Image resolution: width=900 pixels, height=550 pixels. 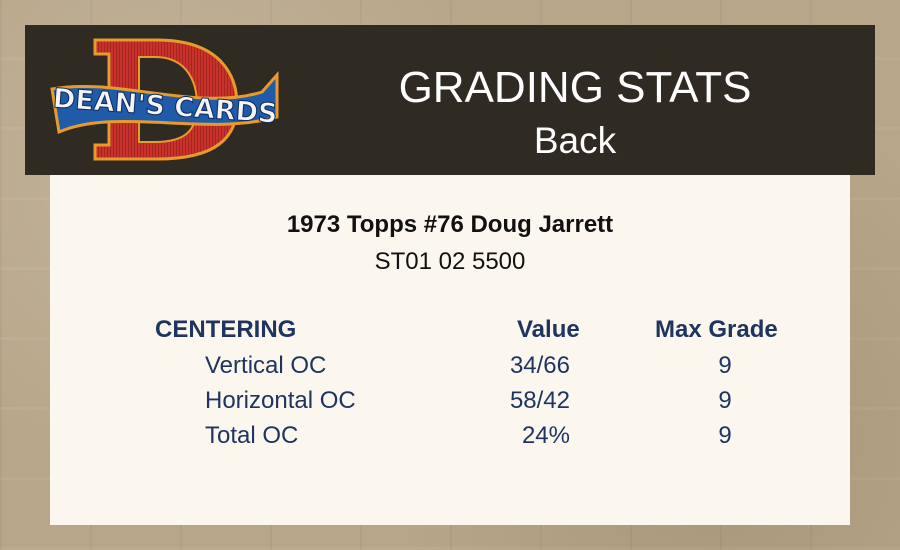 What do you see at coordinates (545, 435) in the screenshot?
I see `row-value: 24%` at bounding box center [545, 435].